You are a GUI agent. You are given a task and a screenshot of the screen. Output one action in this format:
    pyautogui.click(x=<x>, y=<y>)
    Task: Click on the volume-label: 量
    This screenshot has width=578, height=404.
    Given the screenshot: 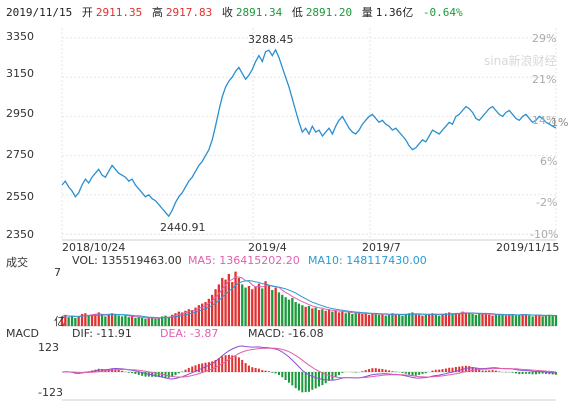 What is the action you would take?
    pyautogui.click(x=367, y=12)
    